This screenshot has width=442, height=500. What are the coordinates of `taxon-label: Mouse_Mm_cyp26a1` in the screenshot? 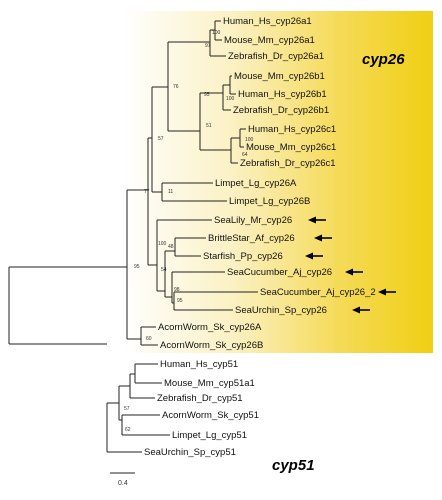 It's located at (269, 40).